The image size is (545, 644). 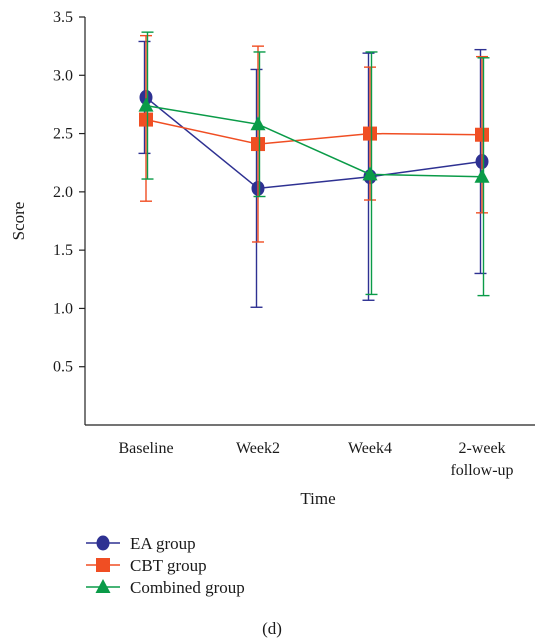 I want to click on y-ticks: 0.5 1.0 1.5 2.0 2.5 3.0 3.5, so click(x=69, y=192).